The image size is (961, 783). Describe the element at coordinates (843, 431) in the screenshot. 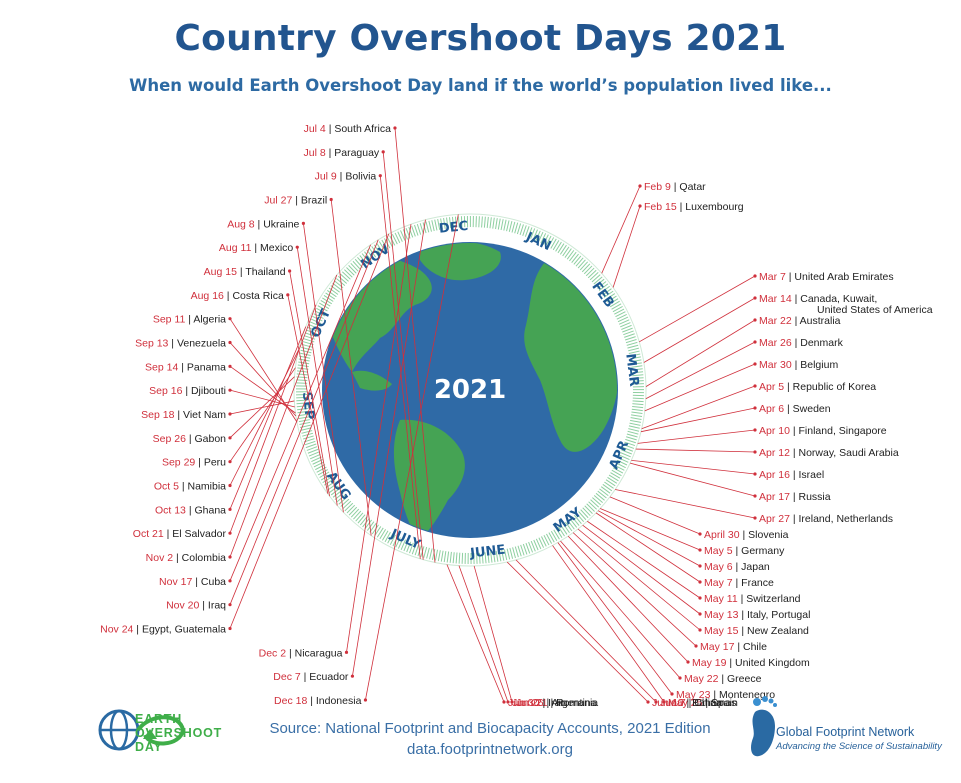

I see `country-name: Finland, Singapore` at that location.